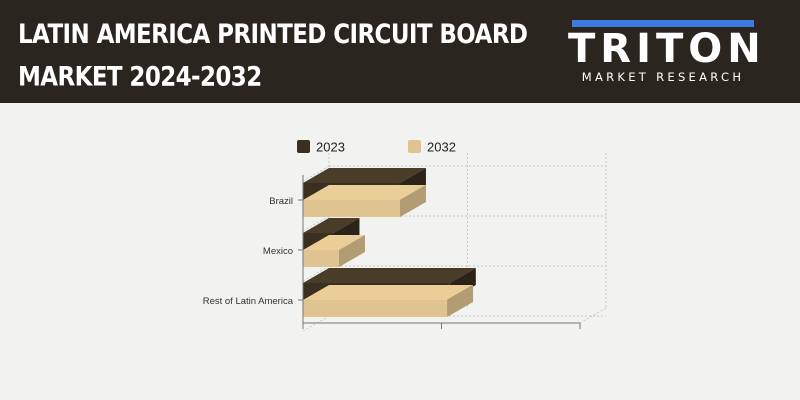  I want to click on bar-brazil-2032, so click(351, 208).